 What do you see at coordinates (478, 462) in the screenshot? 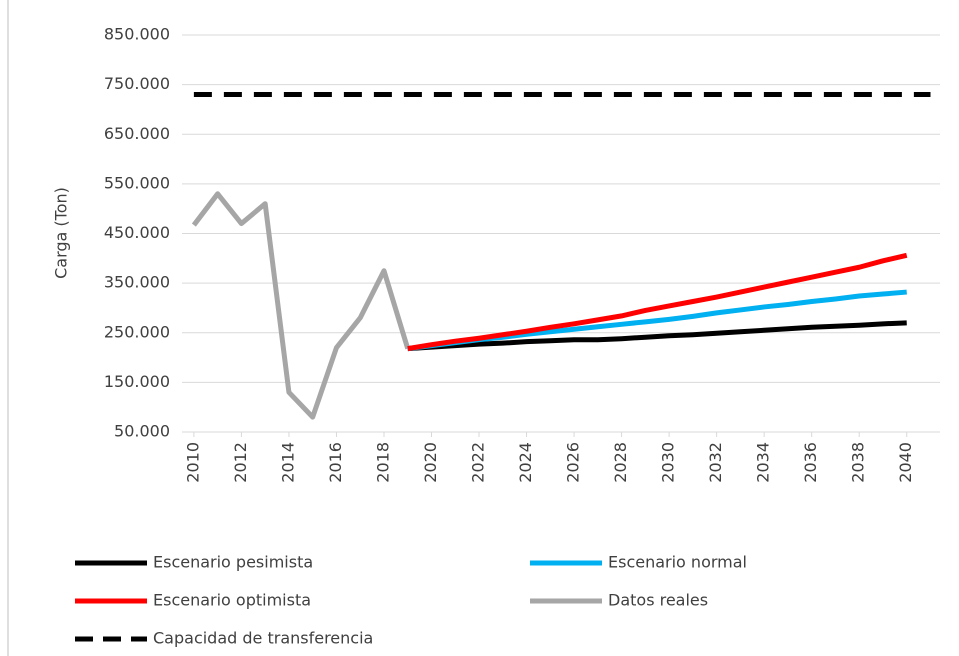
I see `x-tick-label: 2022` at bounding box center [478, 462].